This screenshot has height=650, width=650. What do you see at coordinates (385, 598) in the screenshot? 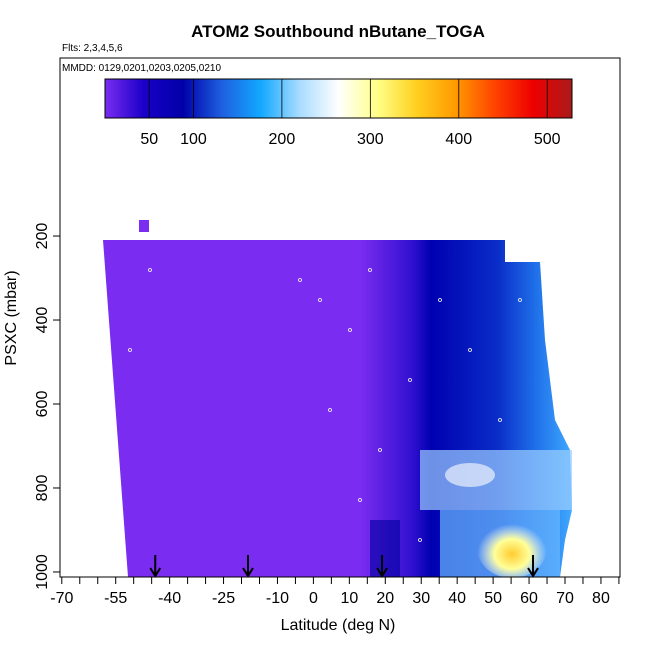
I see `x-tick-label: 20` at bounding box center [385, 598].